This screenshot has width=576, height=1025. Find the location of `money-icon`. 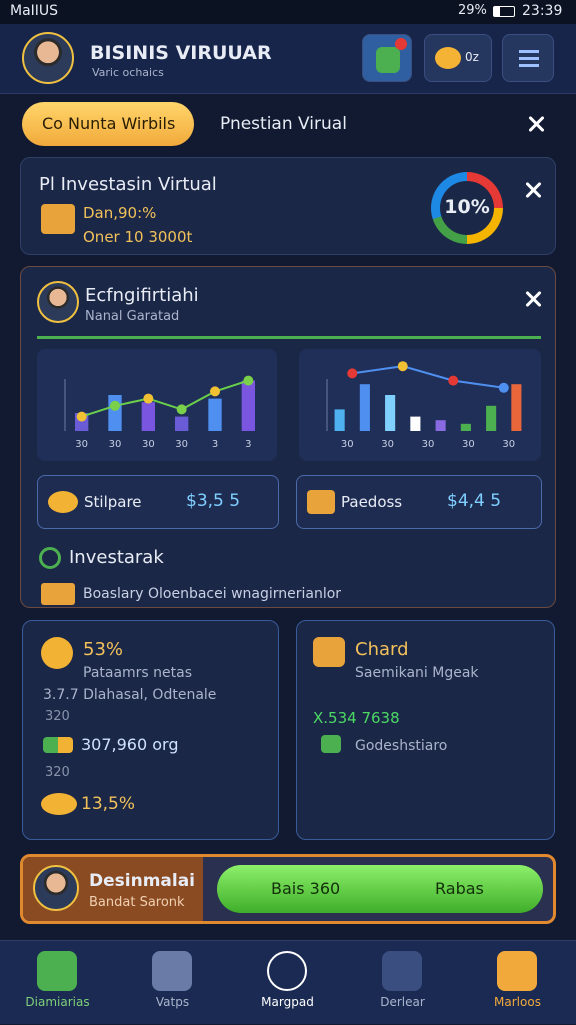

money-icon is located at coordinates (58, 745).